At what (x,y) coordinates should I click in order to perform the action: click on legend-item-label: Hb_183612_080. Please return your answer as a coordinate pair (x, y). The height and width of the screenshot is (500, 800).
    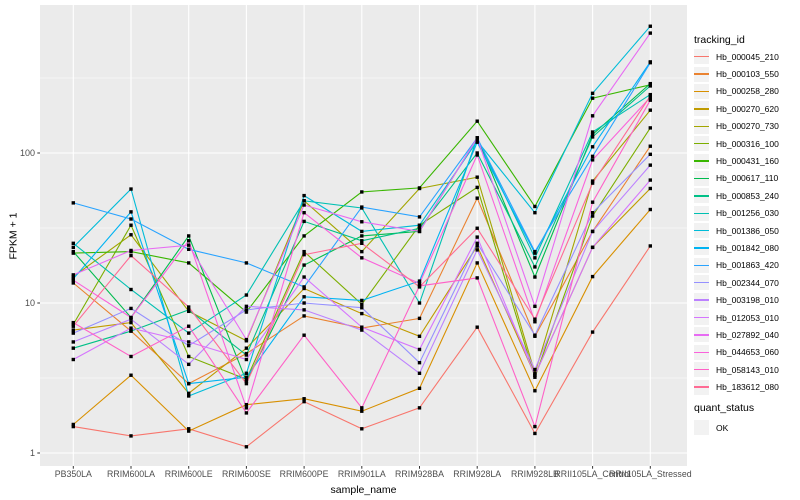
    Looking at the image, I should click on (747, 387).